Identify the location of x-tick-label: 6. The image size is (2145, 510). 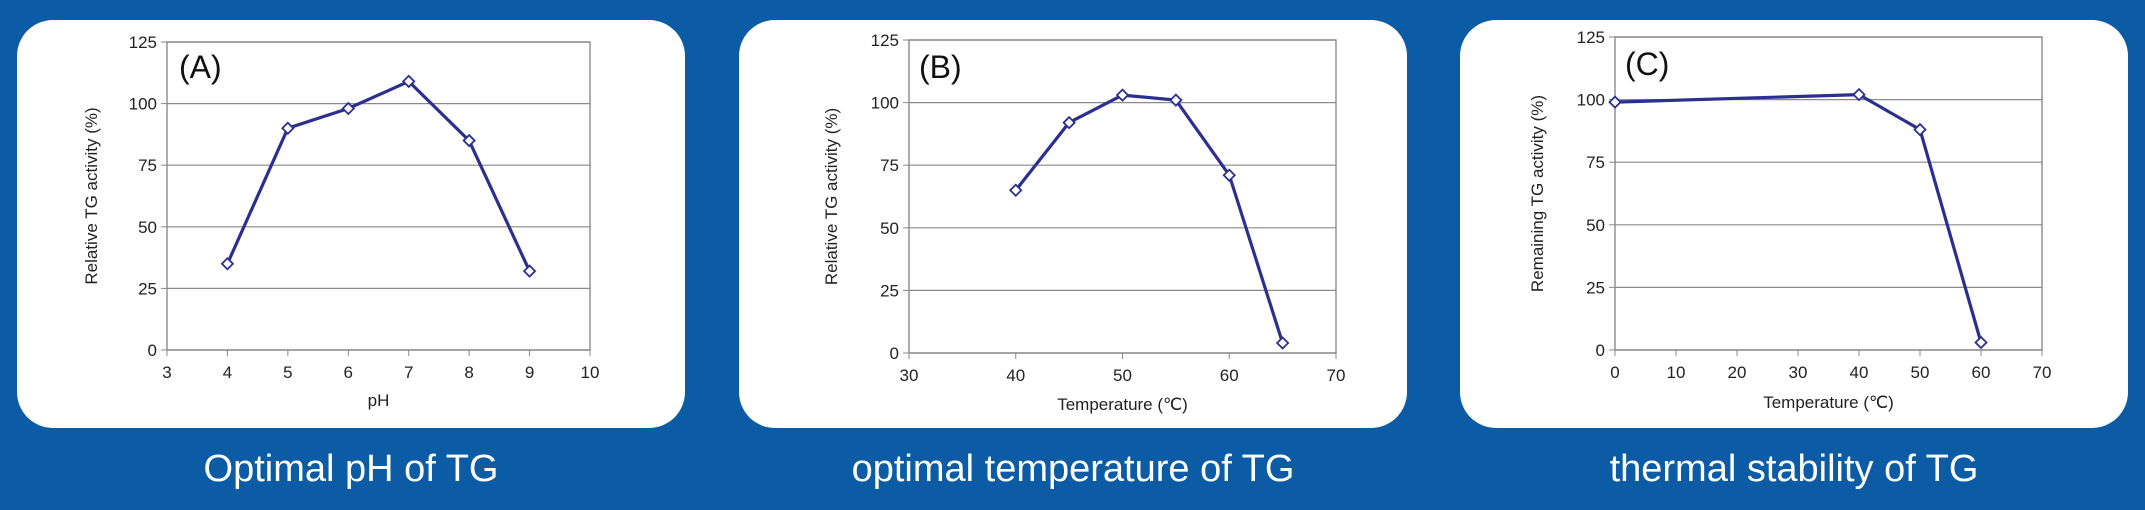
(348, 372).